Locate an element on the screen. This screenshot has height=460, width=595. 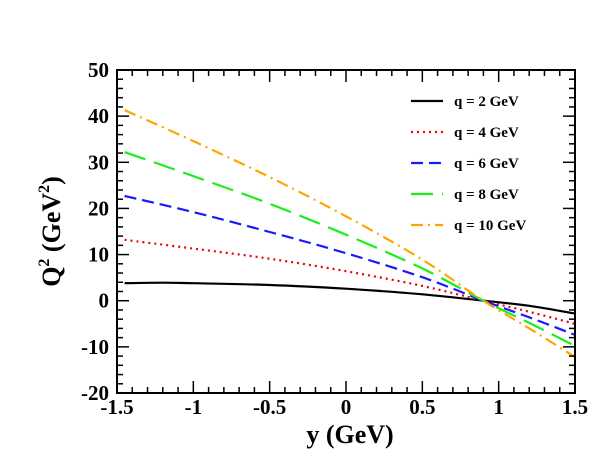
y-tick-label: 40 is located at coordinates (98, 116).